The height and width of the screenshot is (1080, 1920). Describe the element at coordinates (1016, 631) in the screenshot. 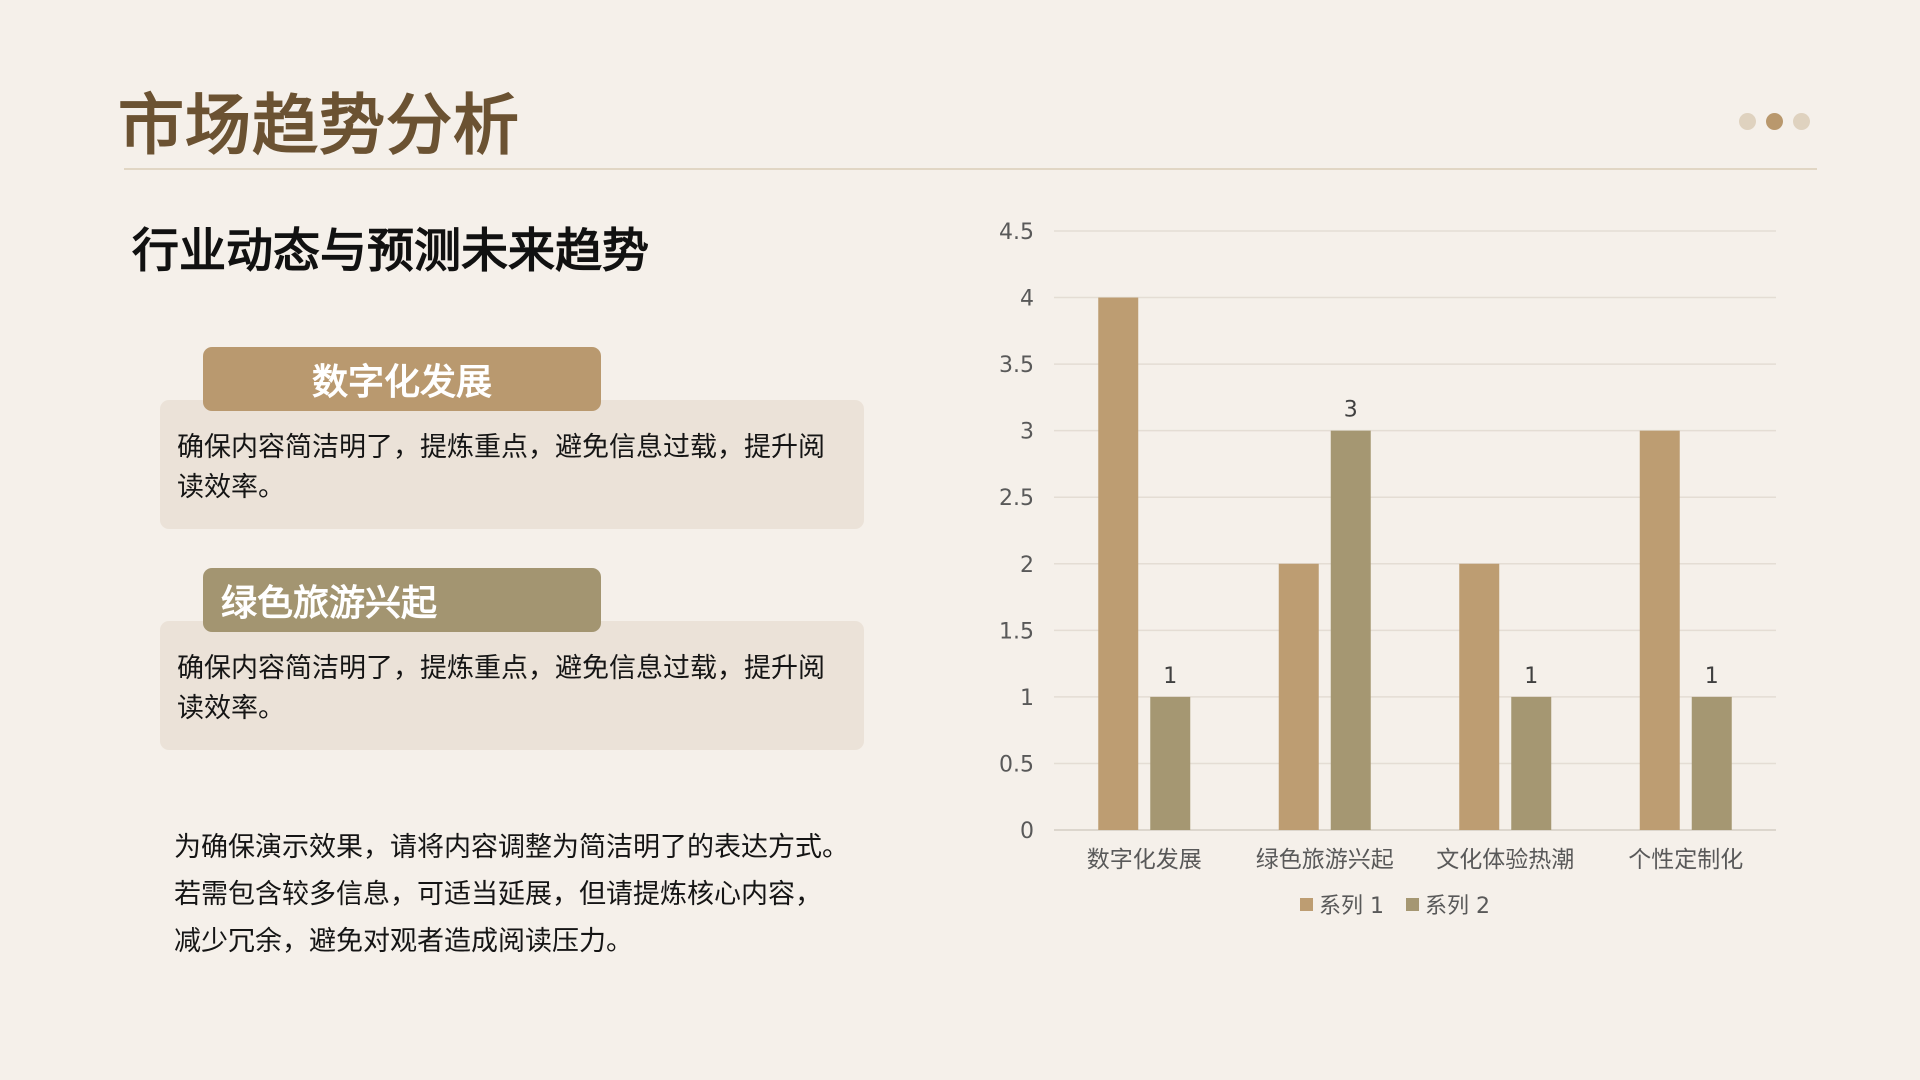

I see `y-tick-label: 1.5` at that location.